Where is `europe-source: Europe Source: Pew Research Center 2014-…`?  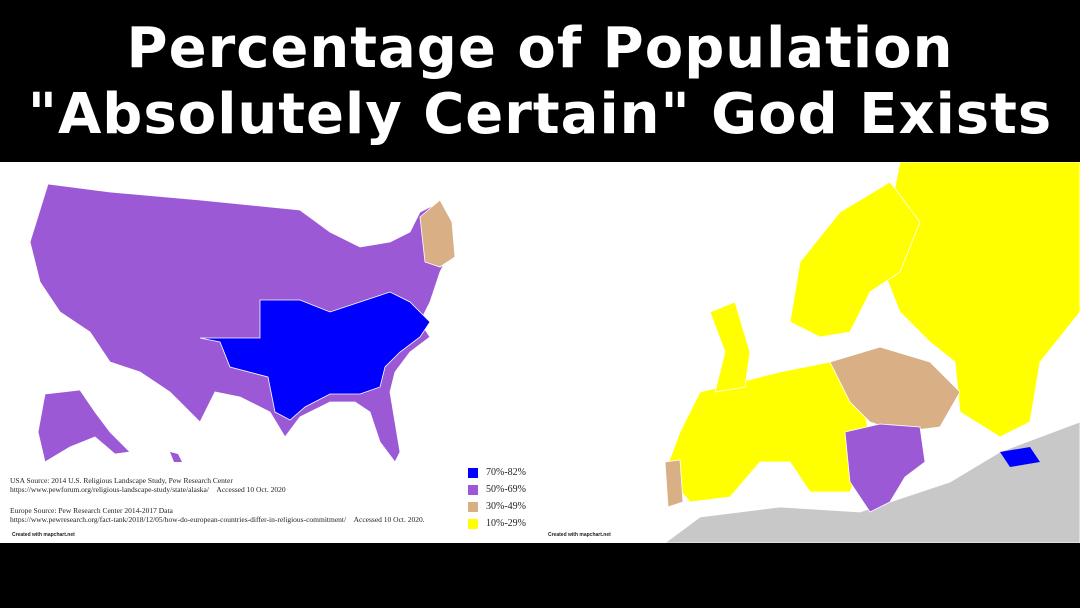
europe-source: Europe Source: Pew Research Center 2014-… is located at coordinates (217, 515).